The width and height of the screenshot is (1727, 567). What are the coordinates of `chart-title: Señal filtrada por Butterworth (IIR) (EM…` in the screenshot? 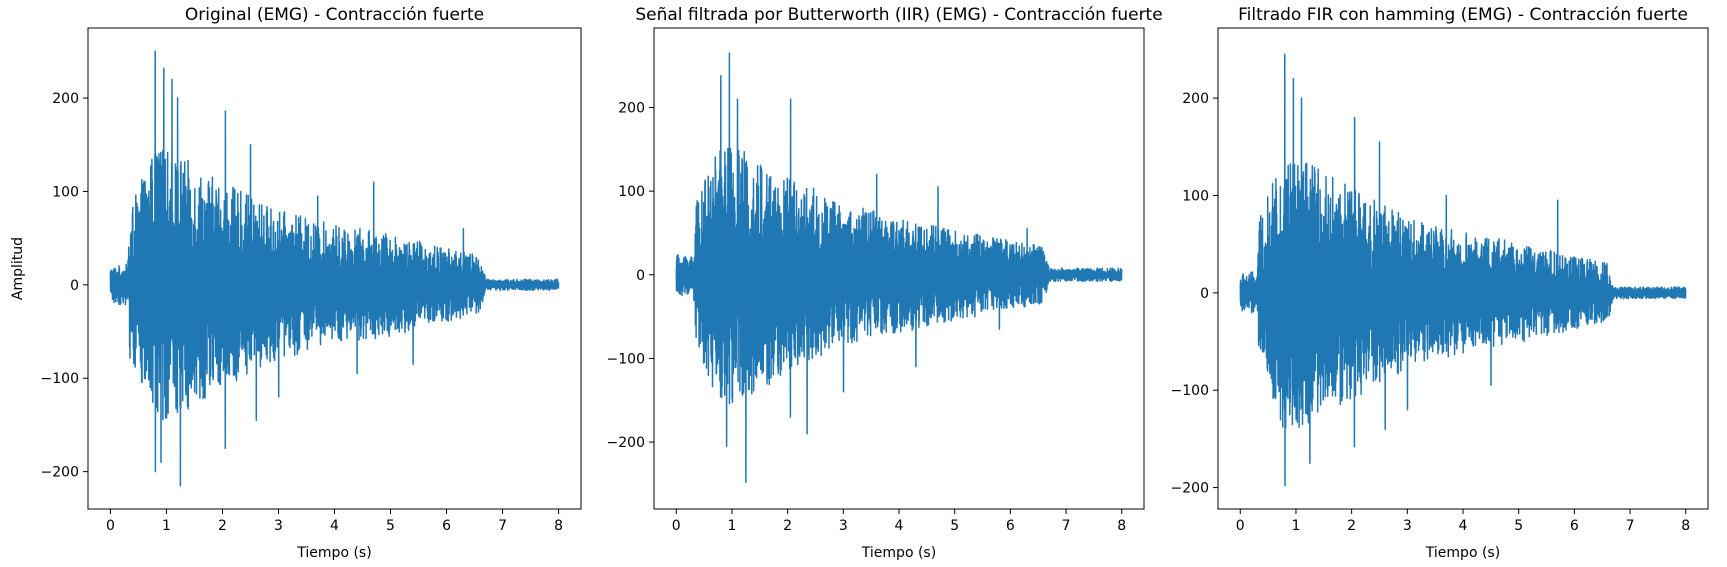 It's located at (898, 15).